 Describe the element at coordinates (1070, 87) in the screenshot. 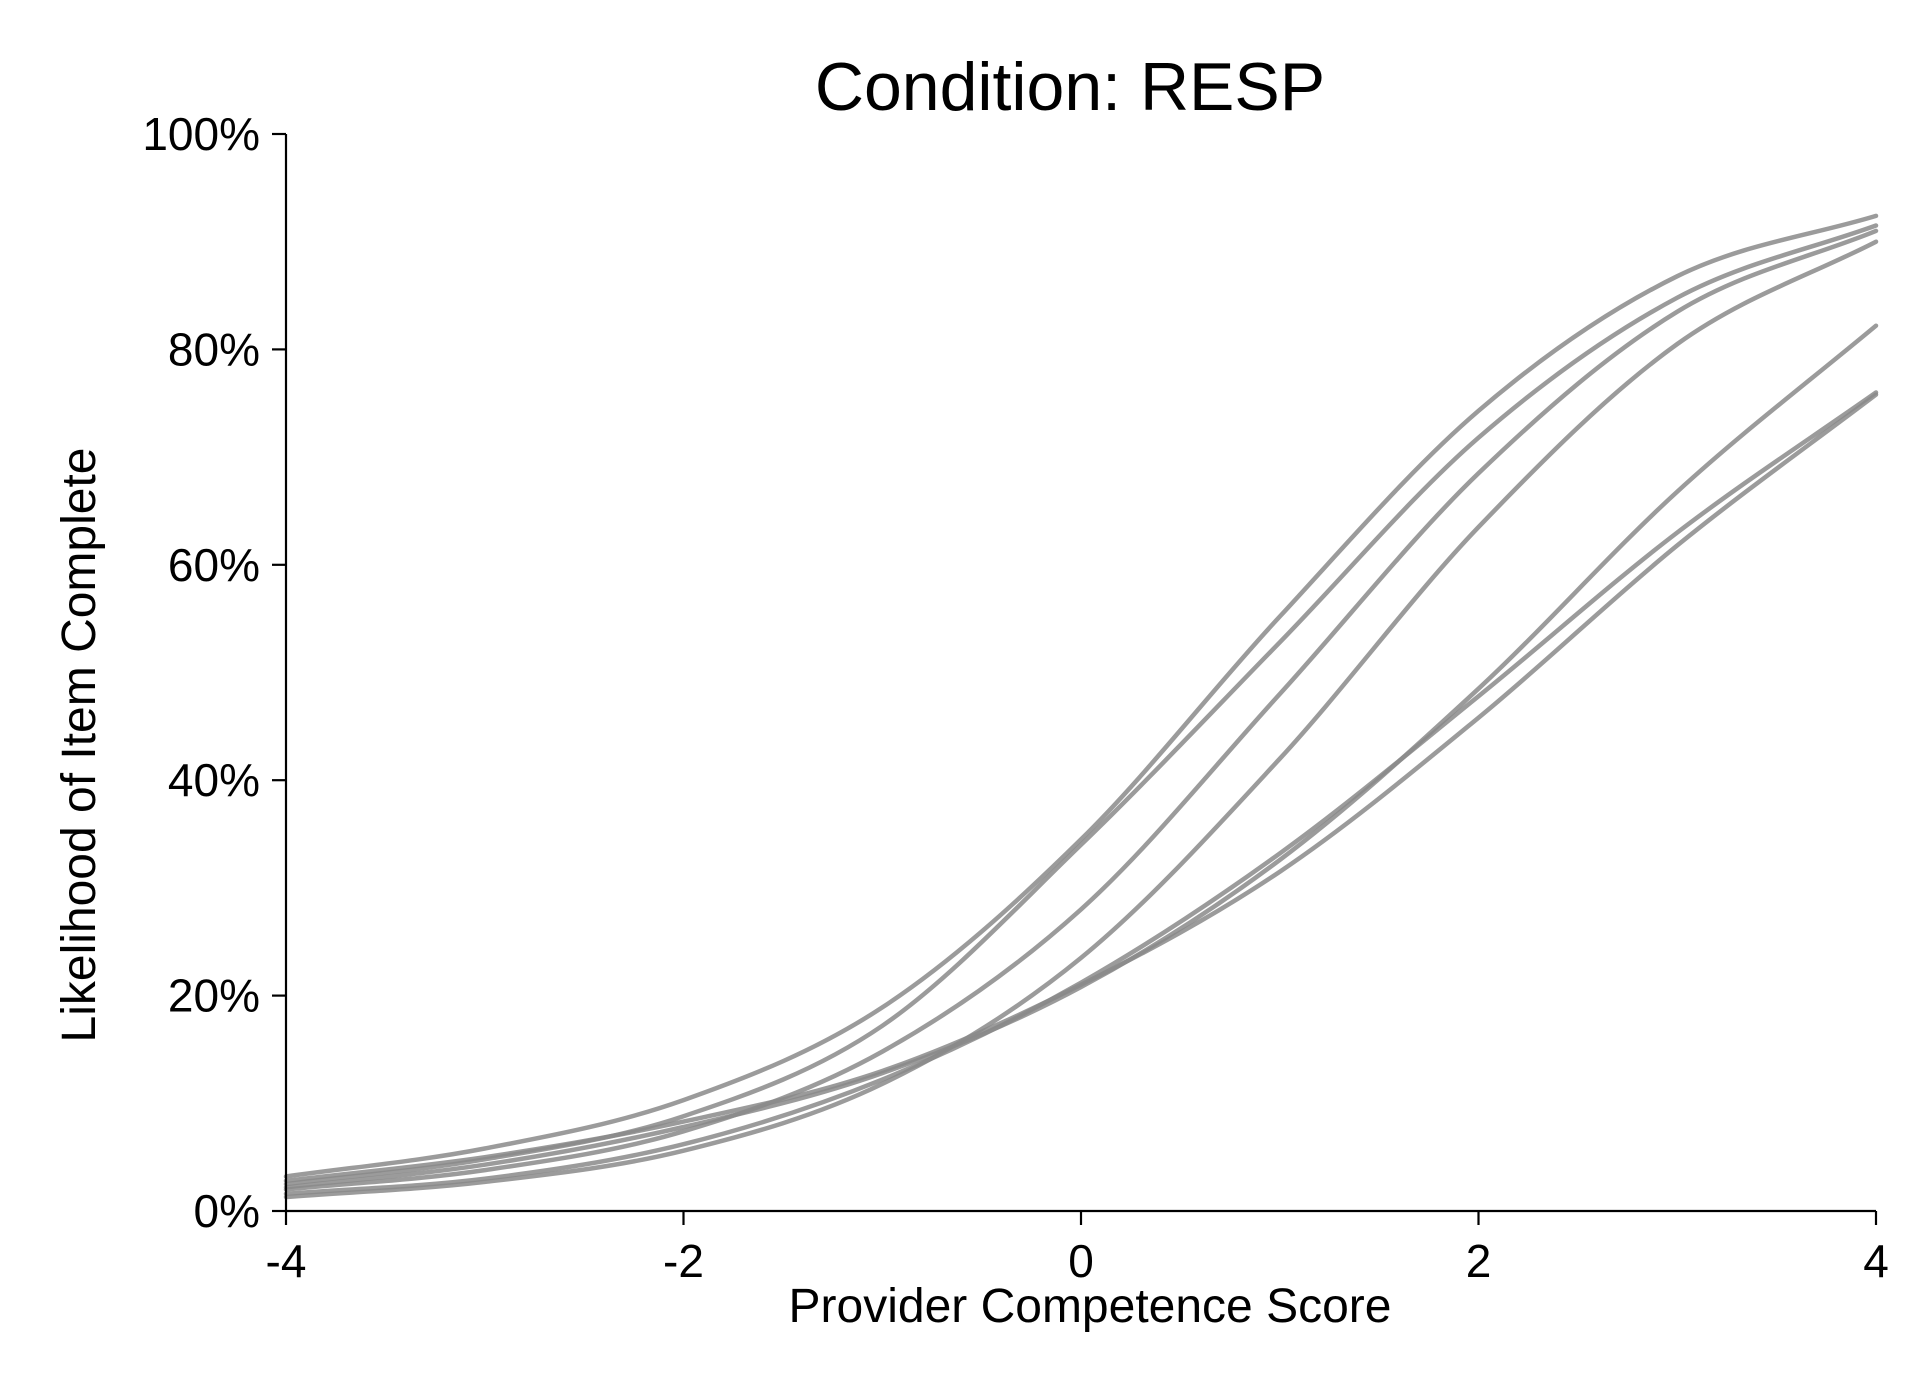

I see `chart-title: Condition: RESP` at that location.